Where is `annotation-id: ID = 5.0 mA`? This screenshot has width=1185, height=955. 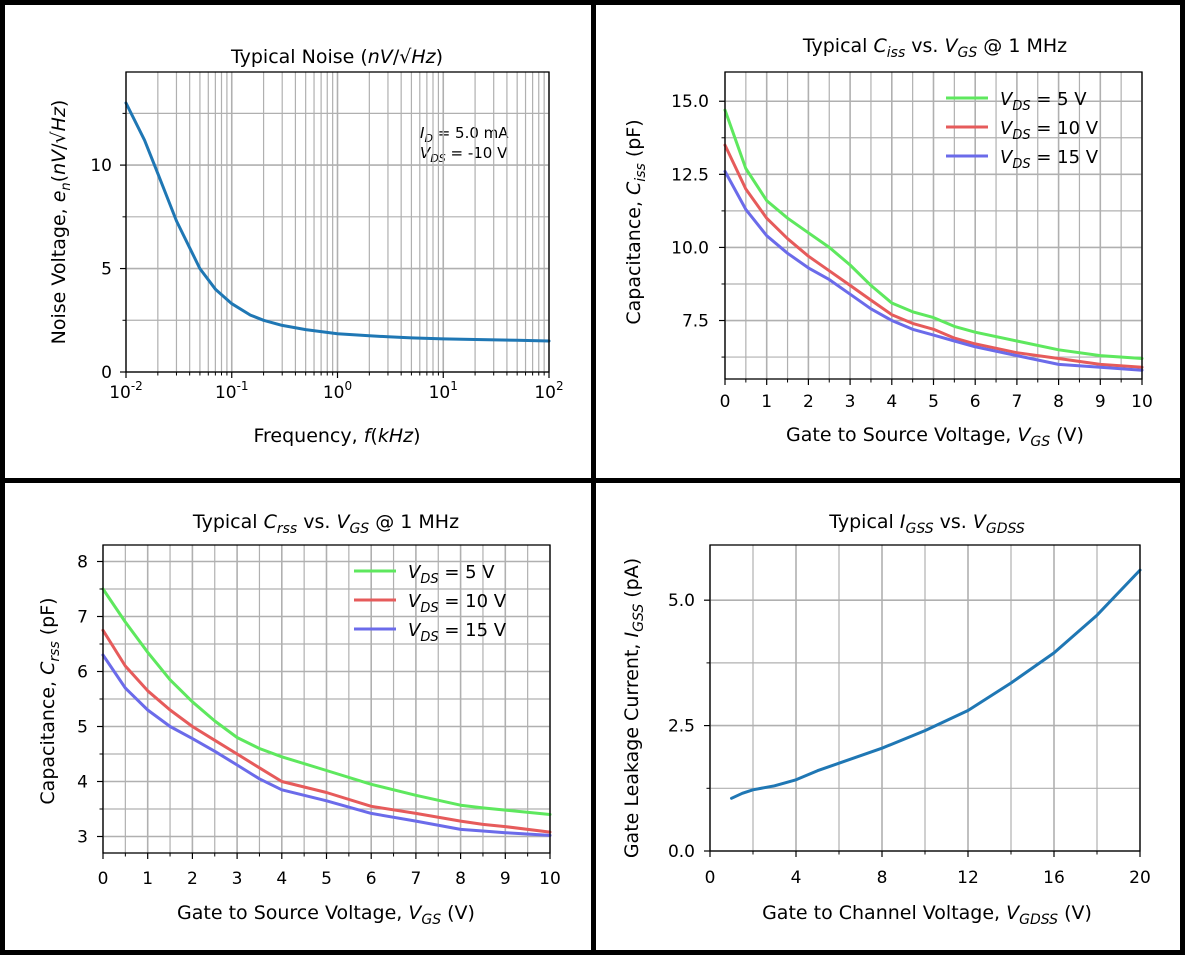 annotation-id: ID = 5.0 mA is located at coordinates (464, 134).